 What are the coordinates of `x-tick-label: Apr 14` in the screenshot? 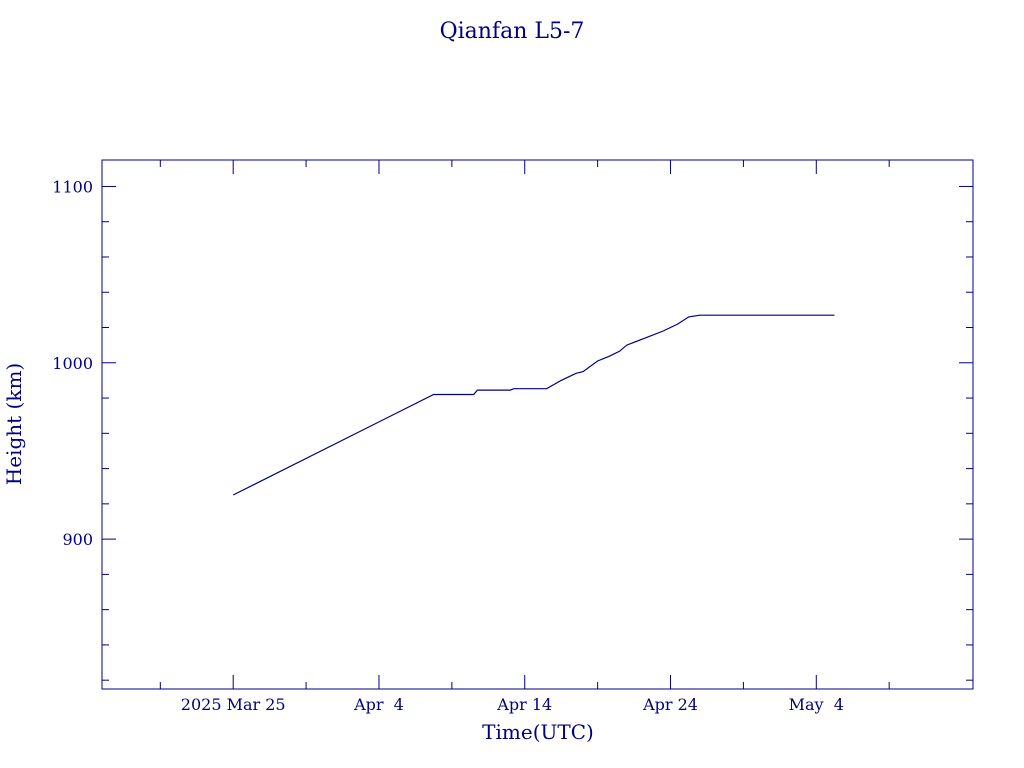 It's located at (524, 704).